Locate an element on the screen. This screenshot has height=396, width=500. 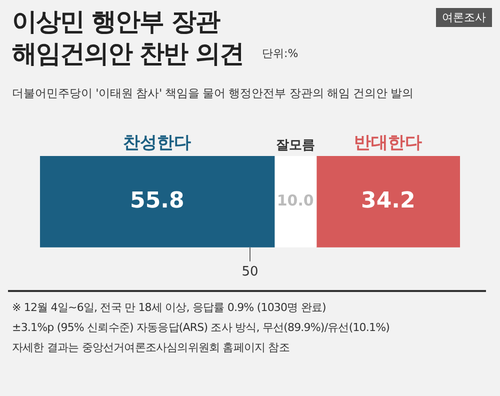
text: 여론조사 is located at coordinates (464, 17).